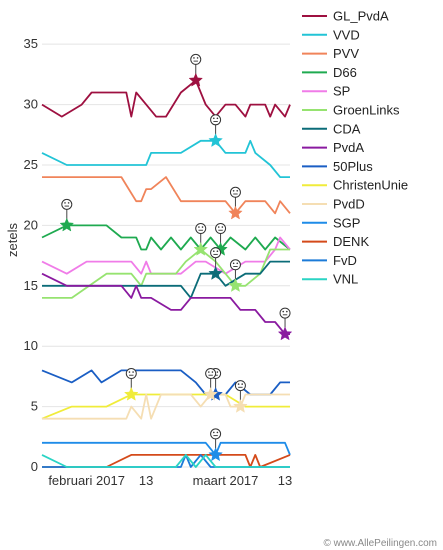 This screenshot has width=443, height=550. Describe the element at coordinates (370, 185) in the screenshot. I see `legend-label: ChristenUnie` at that location.